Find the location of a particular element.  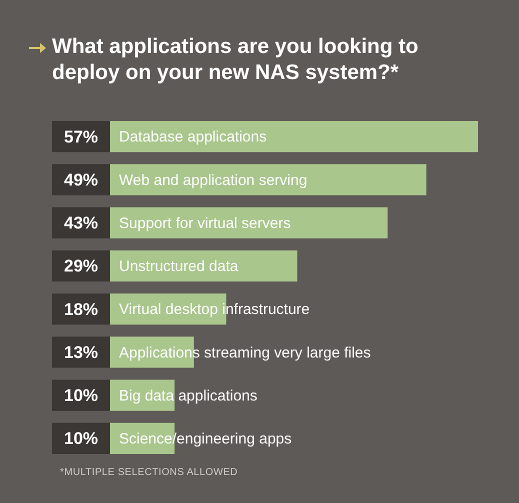

chart-title: What applications are you looking to deploy on your new NAS system?* is located at coordinates (236, 60).